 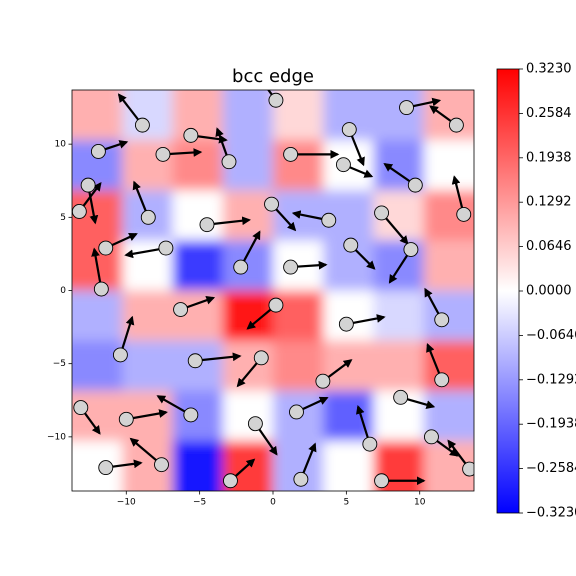 I want to click on chart-title: bcc edge, so click(x=273, y=76).